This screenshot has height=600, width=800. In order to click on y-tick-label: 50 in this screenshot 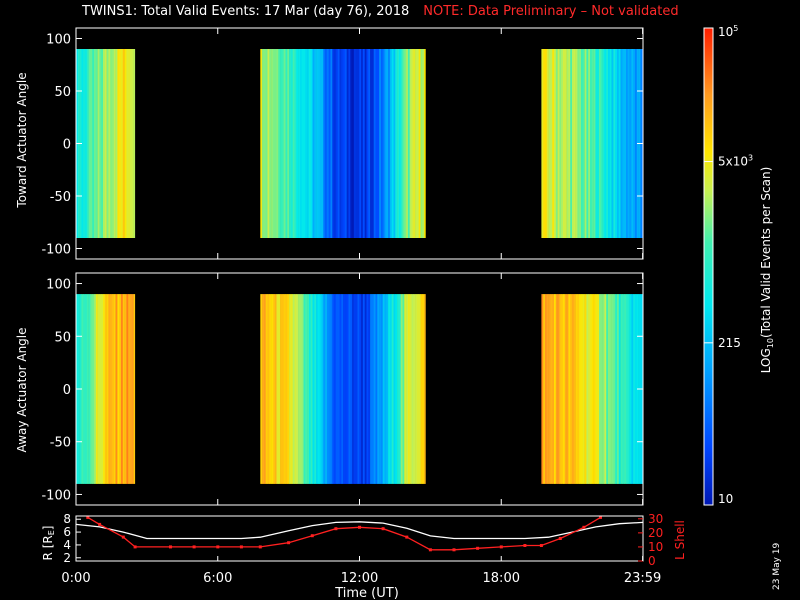, I will do `click(62, 337)`.